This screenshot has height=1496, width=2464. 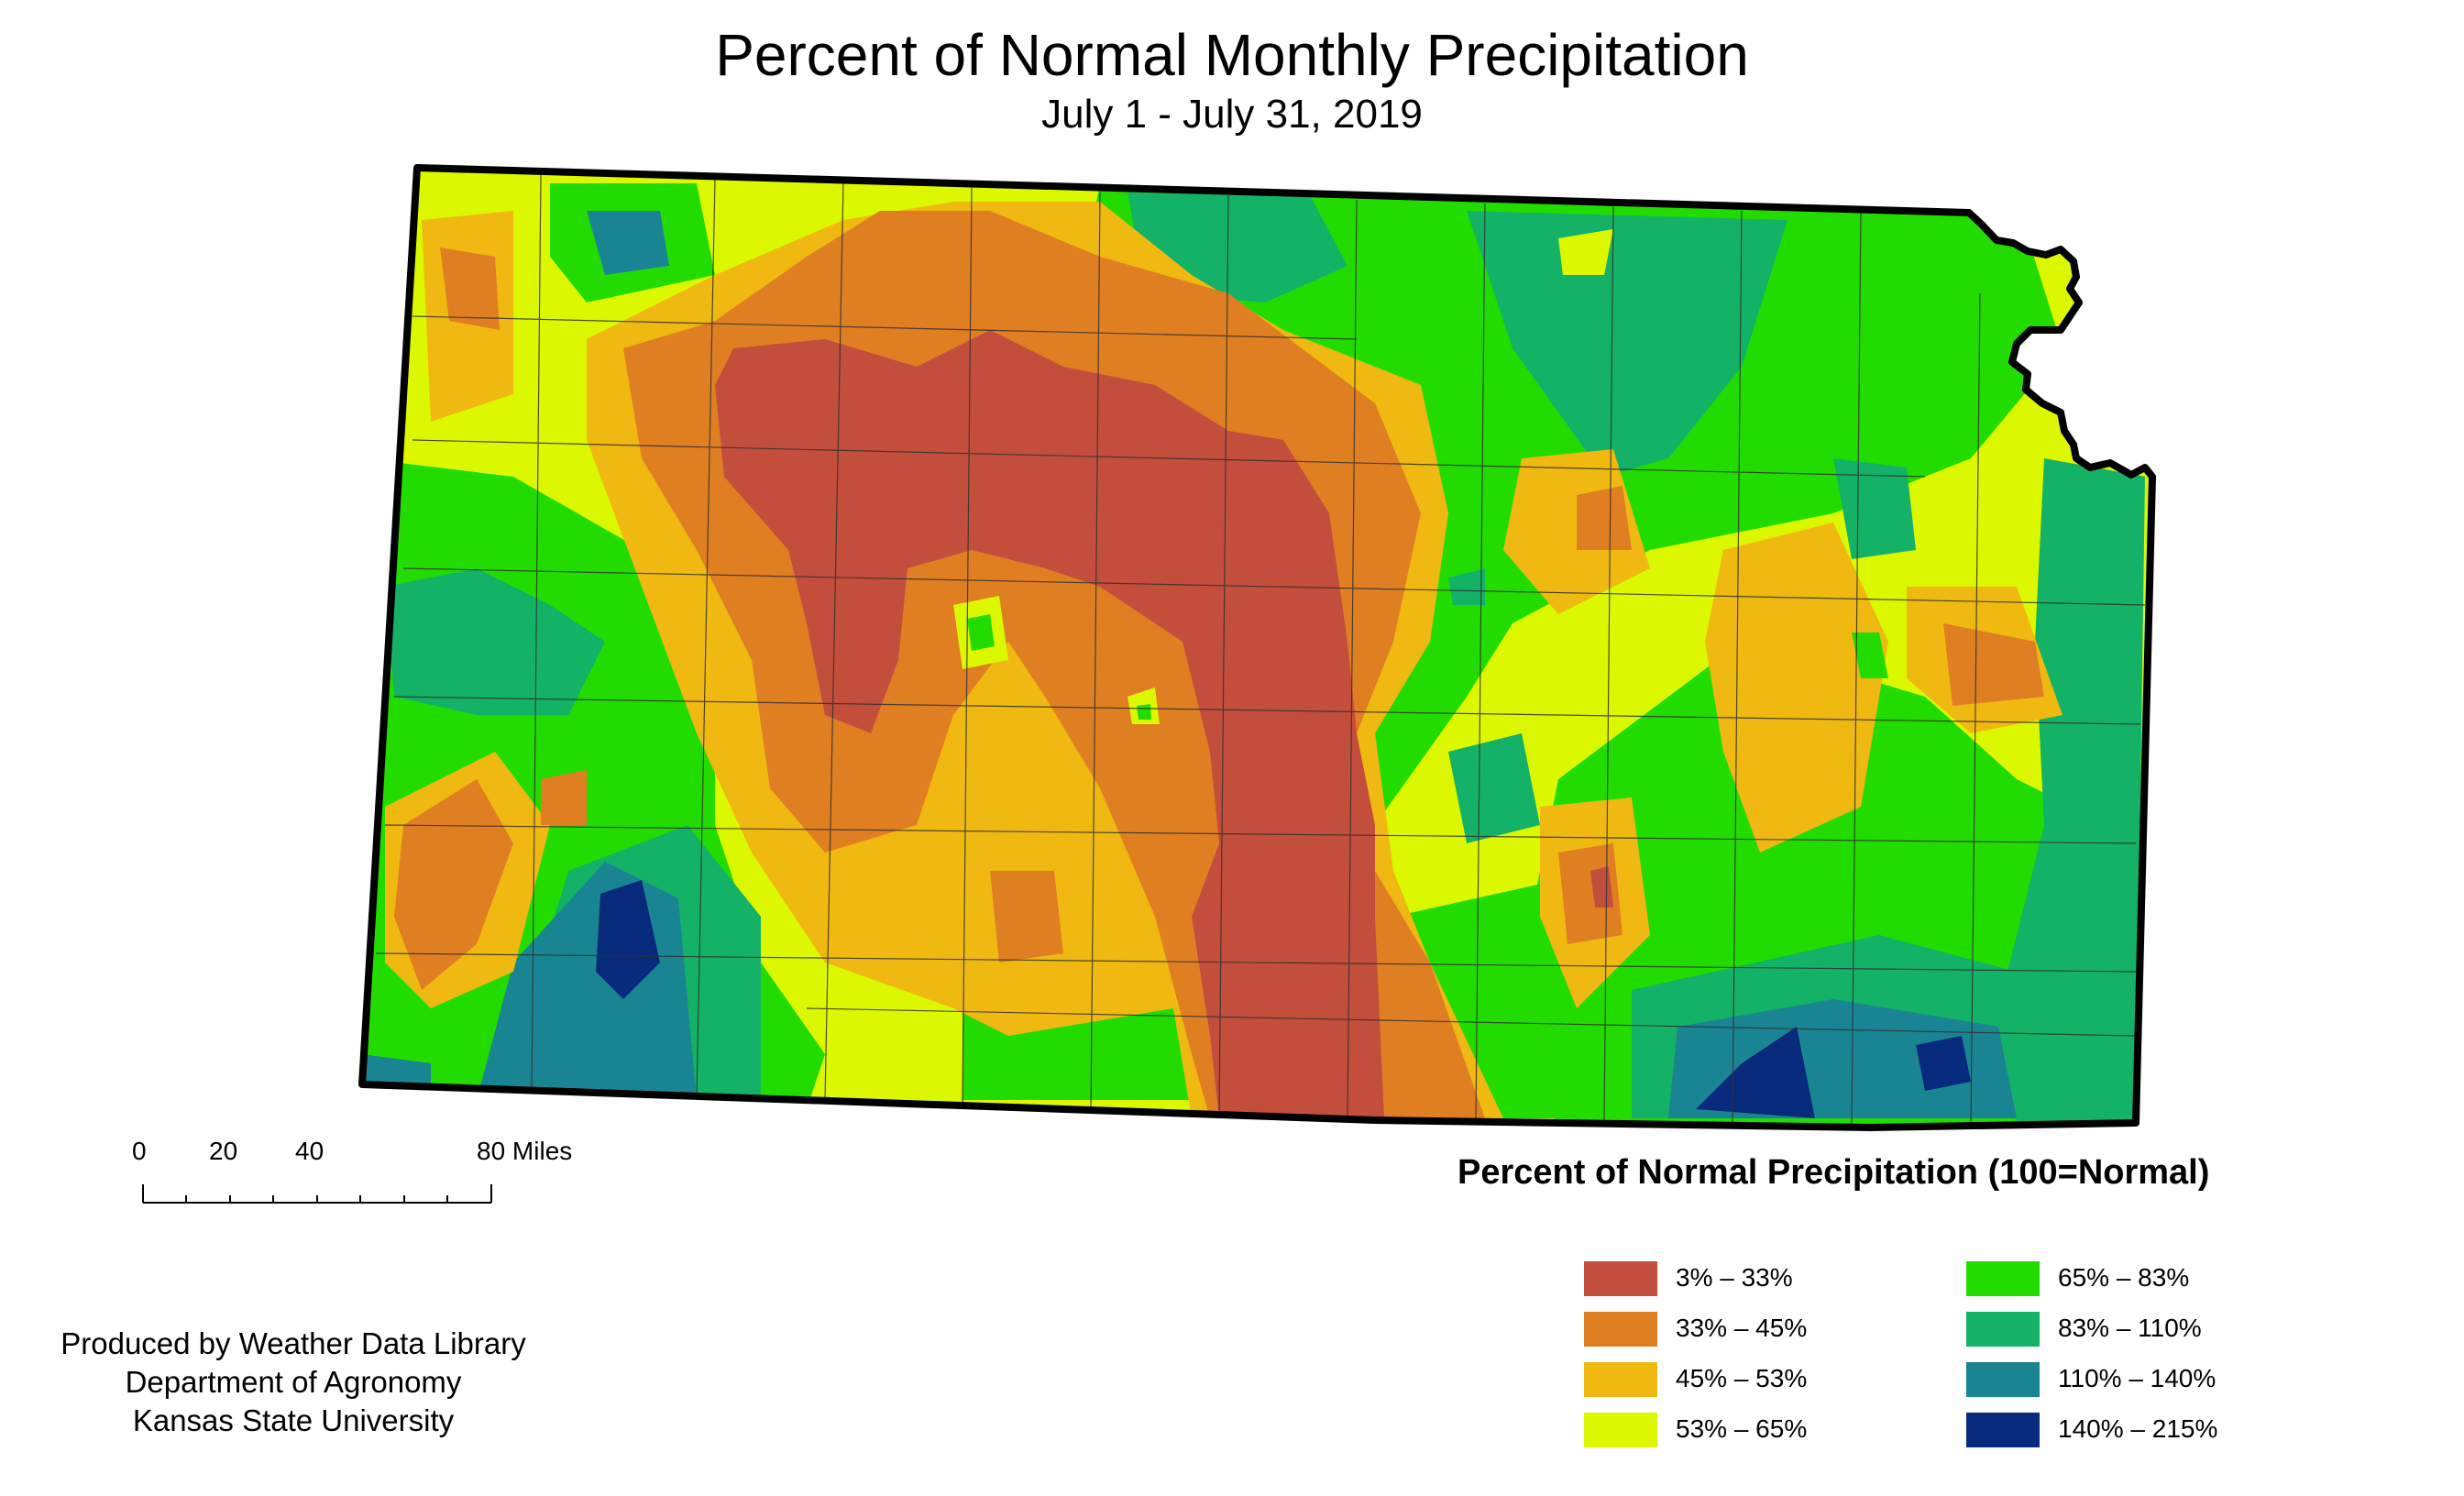 I want to click on scale-tick-40: 40, so click(x=309, y=1151).